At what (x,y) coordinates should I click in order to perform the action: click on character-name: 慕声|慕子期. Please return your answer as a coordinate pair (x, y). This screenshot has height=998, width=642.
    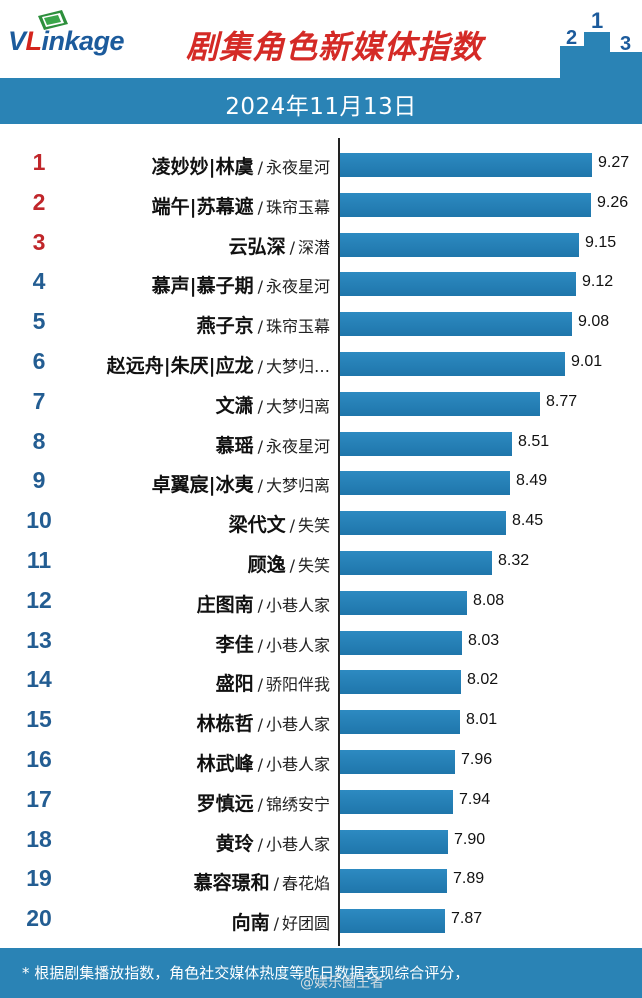
    Looking at the image, I should click on (202, 286).